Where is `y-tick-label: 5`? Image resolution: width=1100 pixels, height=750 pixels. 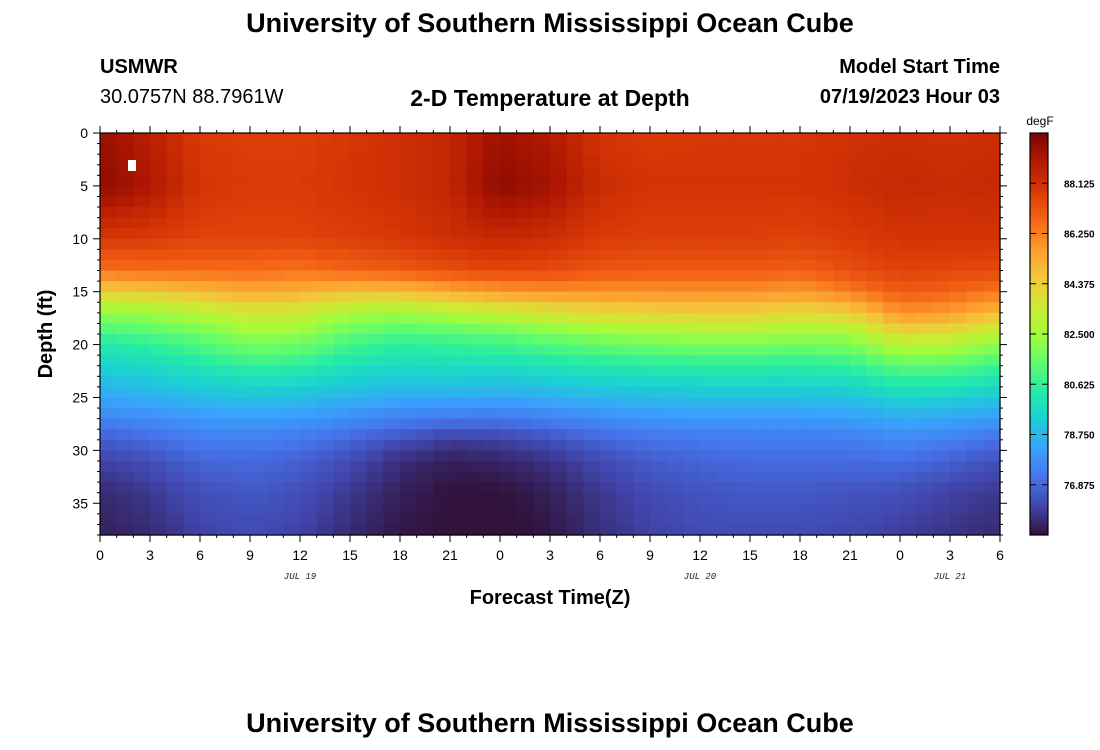 y-tick-label: 5 is located at coordinates (84, 186).